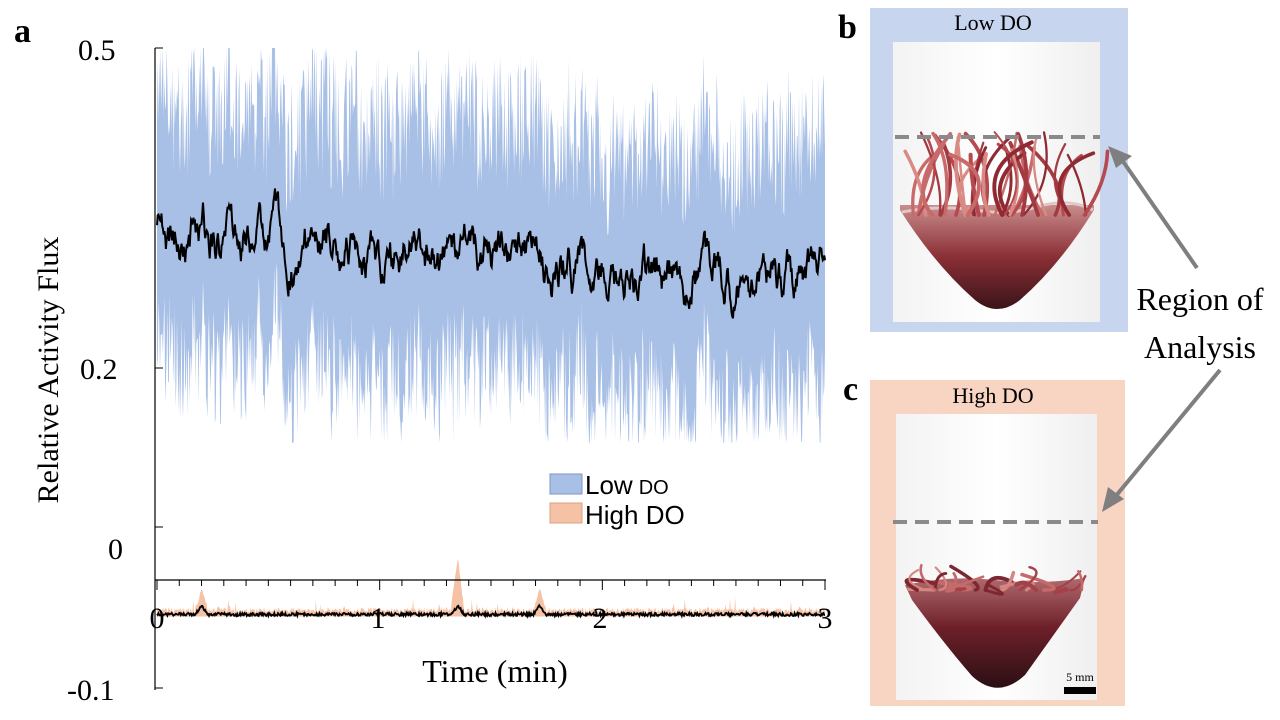 Image resolution: width=1280 pixels, height=720 pixels. Describe the element at coordinates (566, 484) in the screenshot. I see `legend-swatch-low-do` at that location.